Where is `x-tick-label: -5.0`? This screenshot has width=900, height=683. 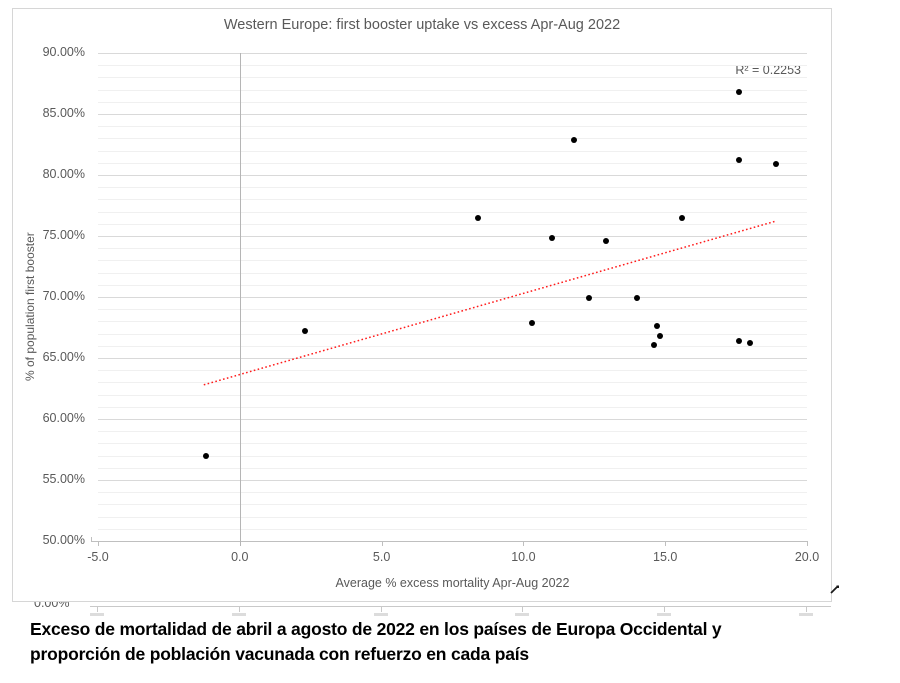
x-tick-label: -5.0 is located at coordinates (98, 557).